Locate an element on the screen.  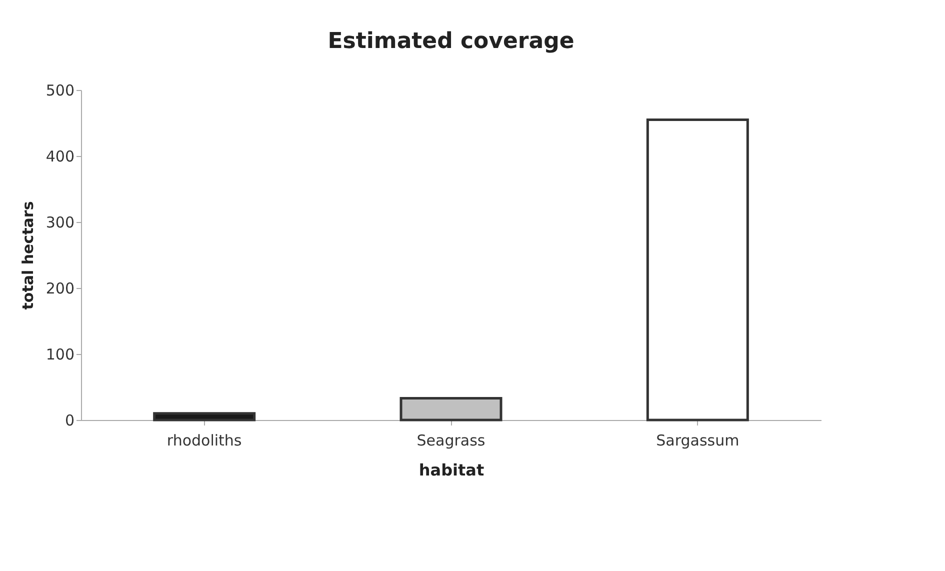
y-axis-title: total hectars is located at coordinates (27, 255).